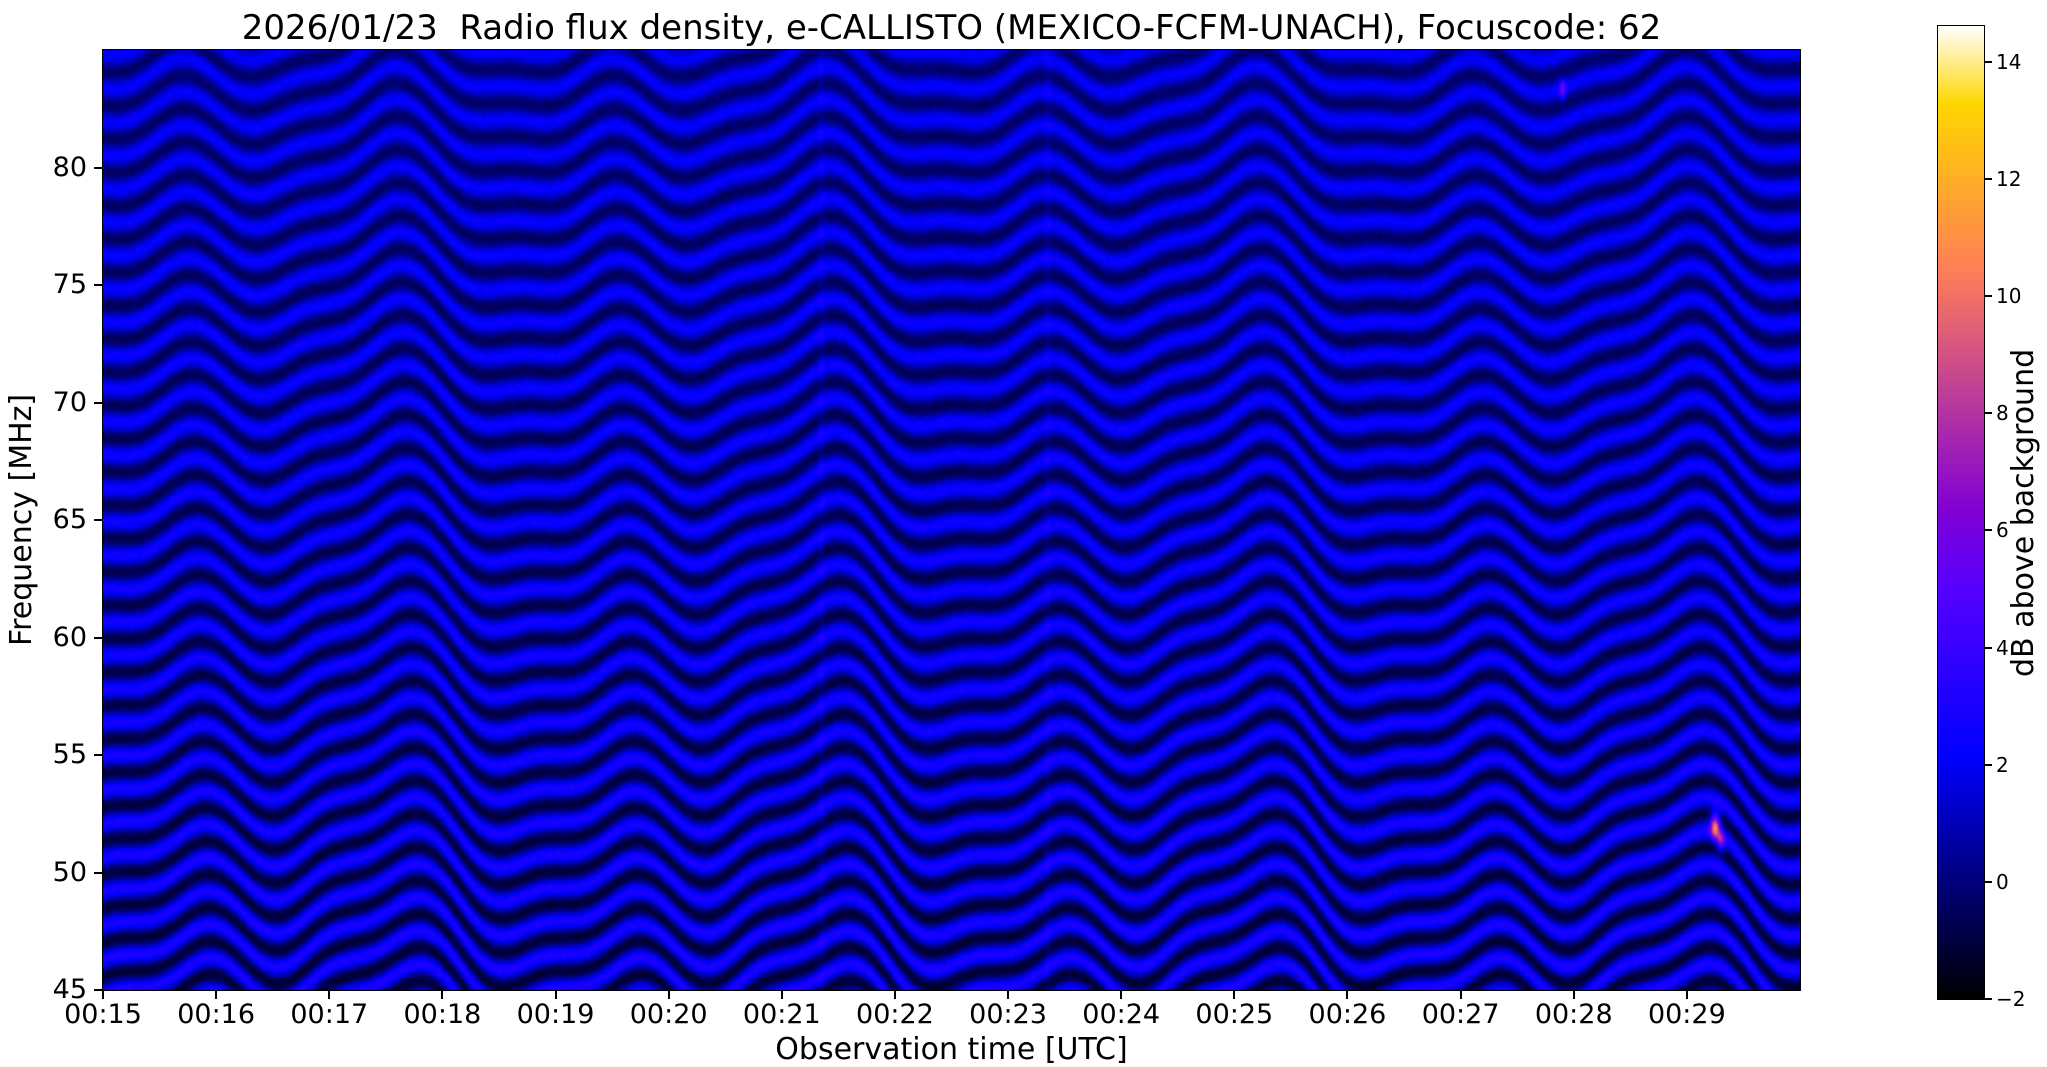 This screenshot has width=2047, height=1067. Describe the element at coordinates (69, 285) in the screenshot. I see `y-tick-label: 75` at that location.